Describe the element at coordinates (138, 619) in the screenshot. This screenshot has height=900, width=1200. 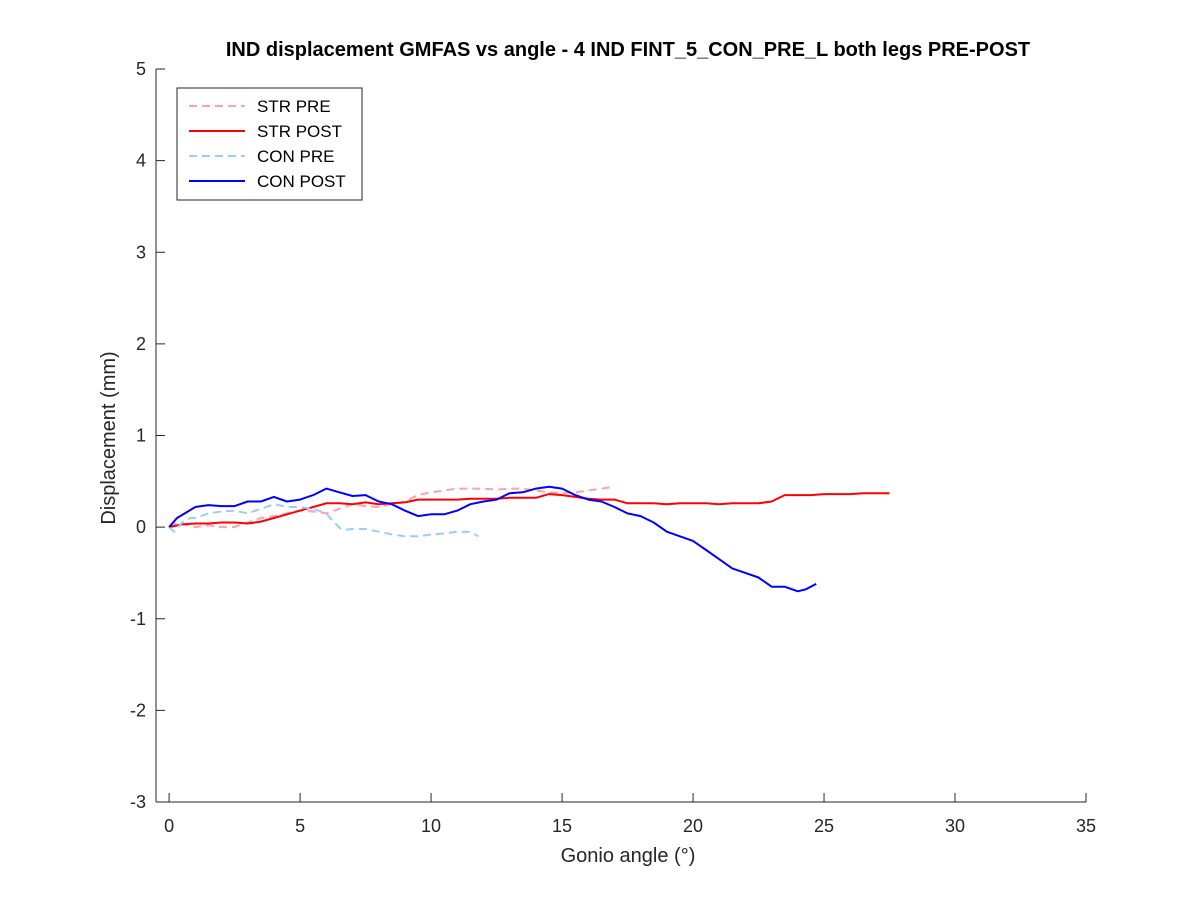
I see `y-tick-label: -1` at that location.